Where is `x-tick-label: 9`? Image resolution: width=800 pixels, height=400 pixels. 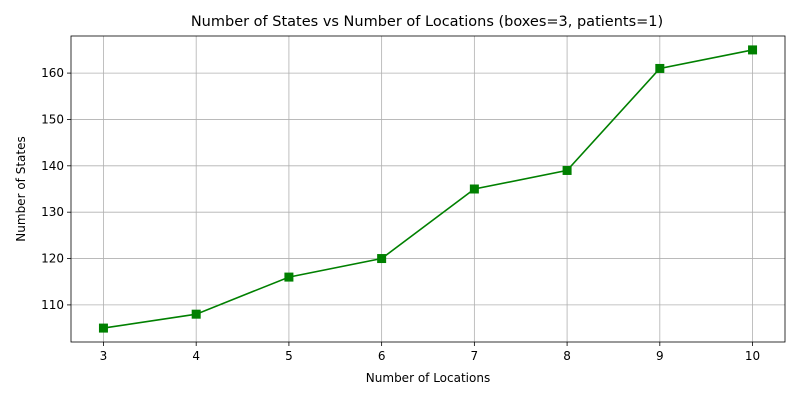 x-tick-label: 9 is located at coordinates (660, 356).